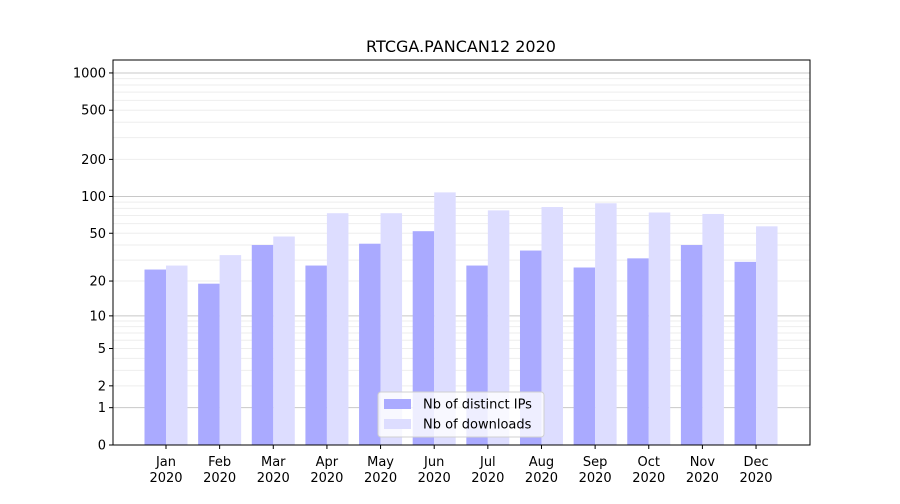 The height and width of the screenshot is (504, 900). What do you see at coordinates (97, 316) in the screenshot?
I see `y-tick-label: 10` at bounding box center [97, 316].